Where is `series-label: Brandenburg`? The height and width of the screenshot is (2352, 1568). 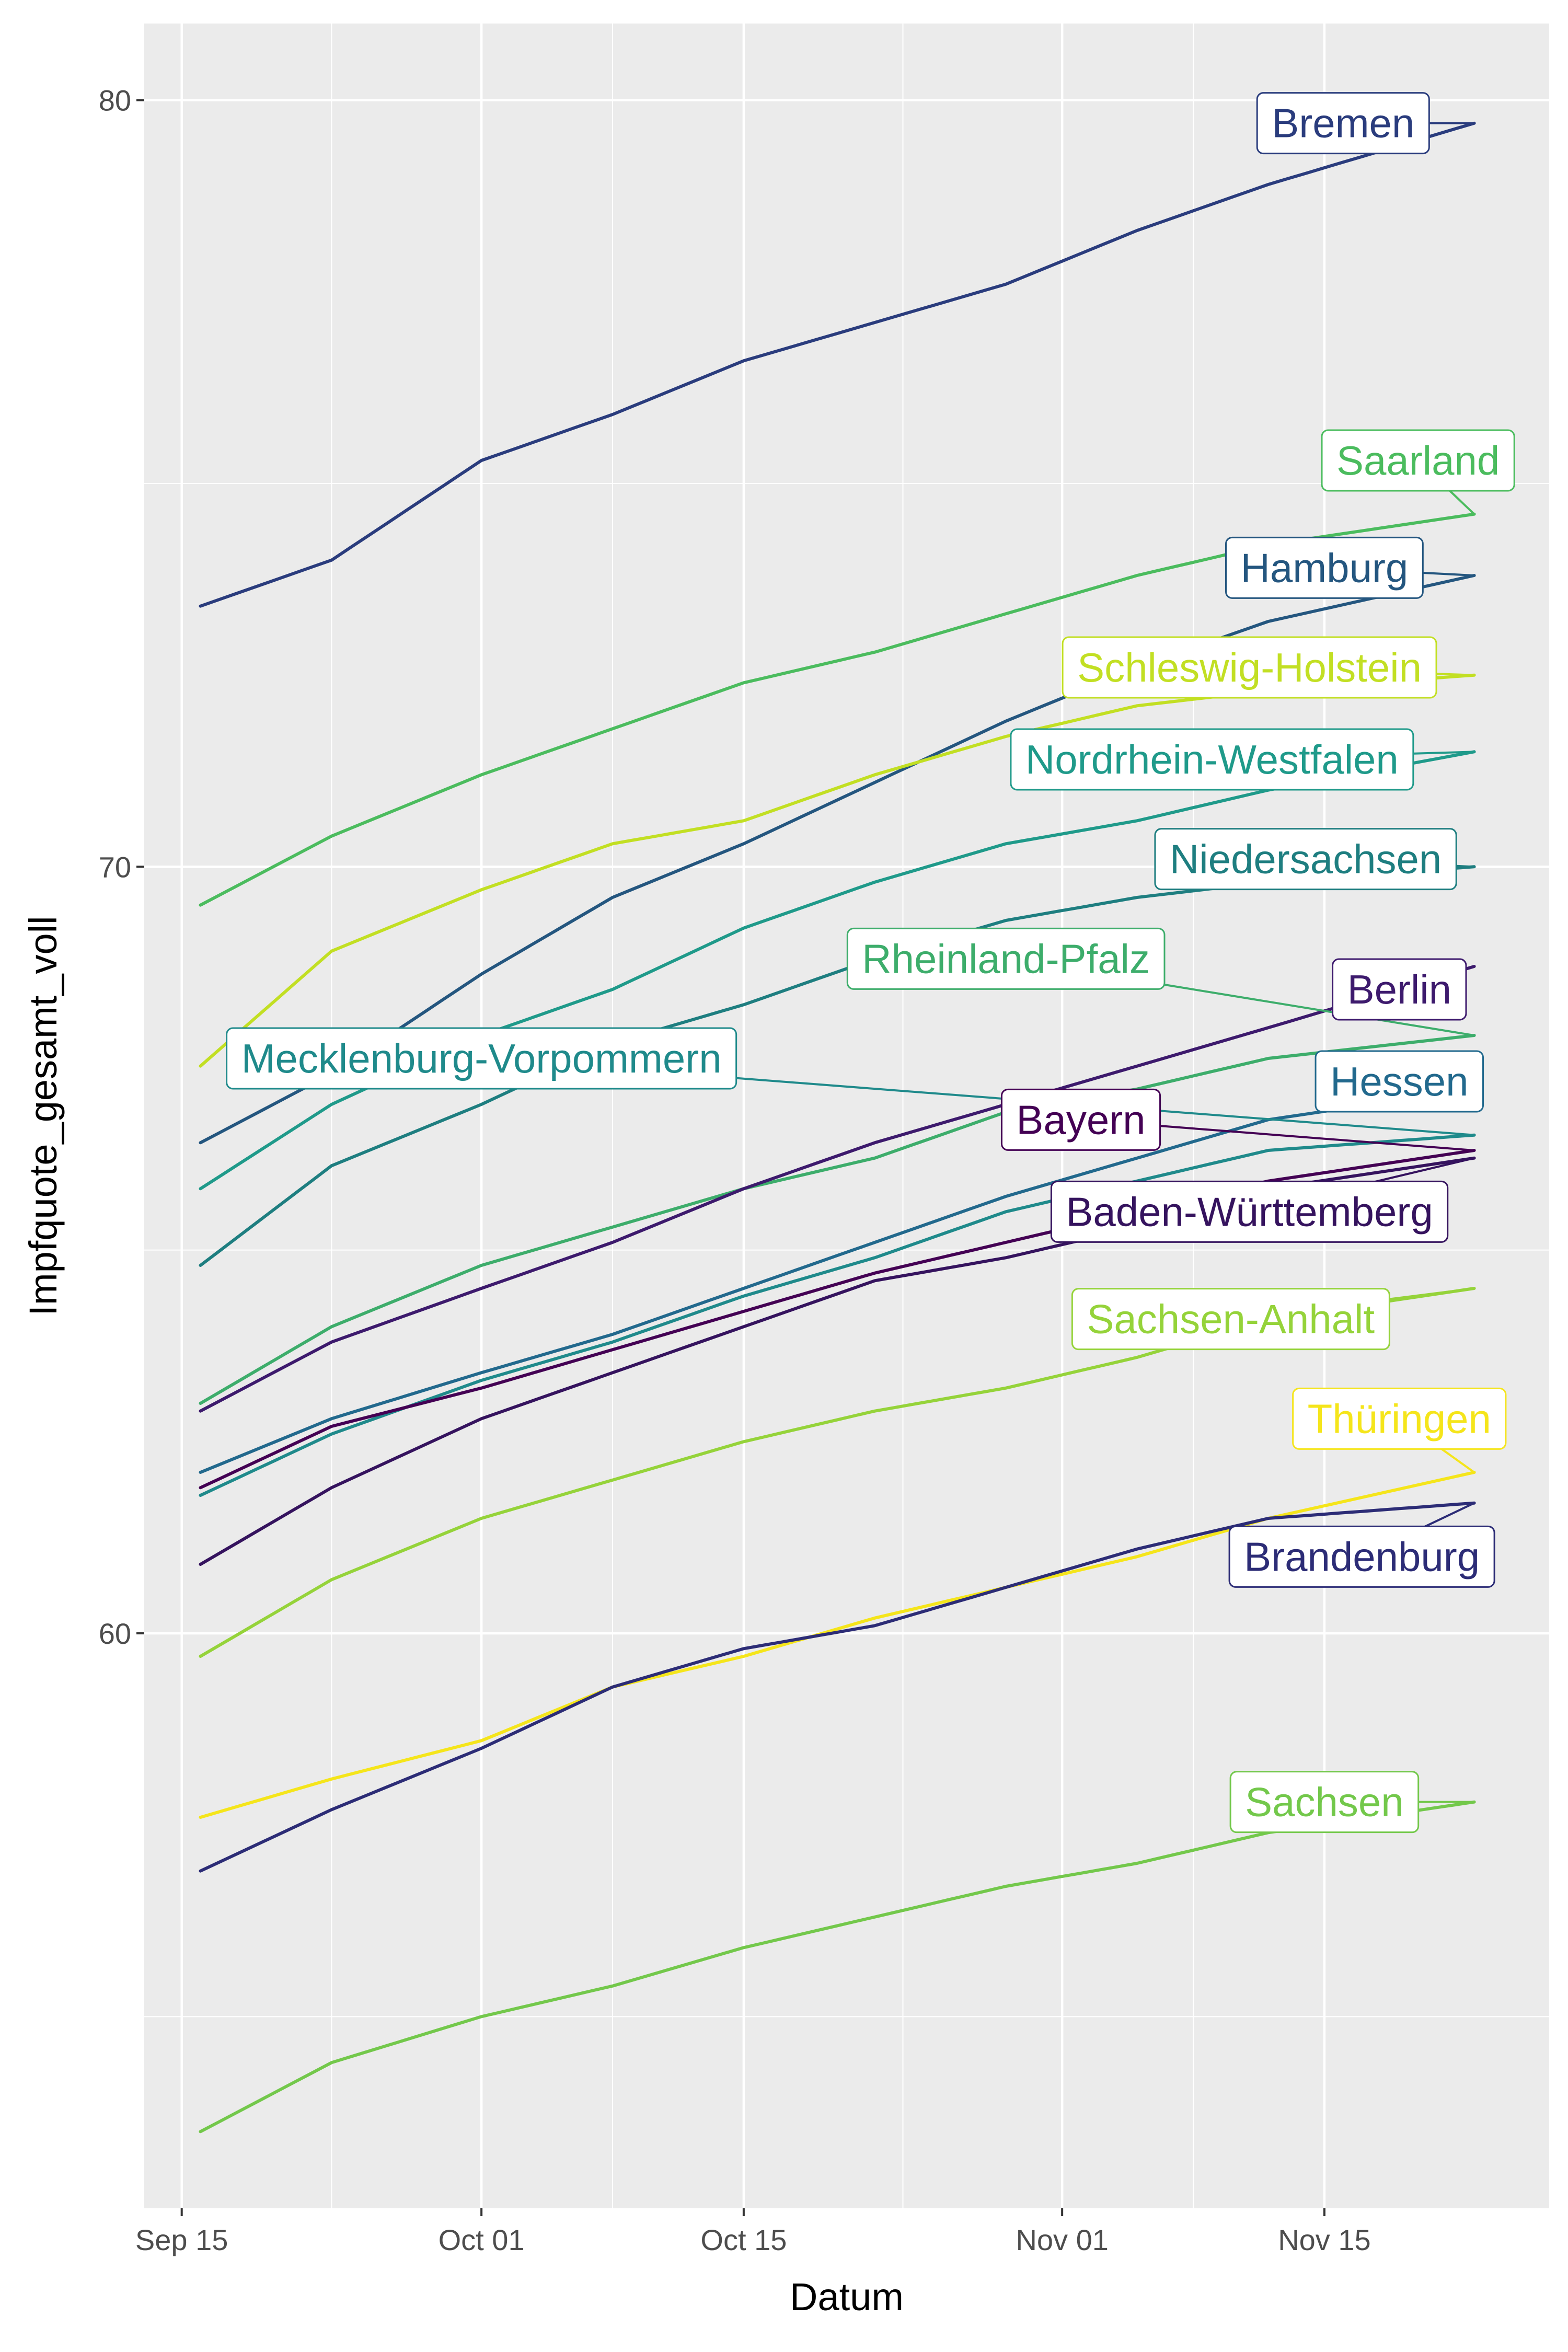 series-label: Brandenburg is located at coordinates (1361, 1545).